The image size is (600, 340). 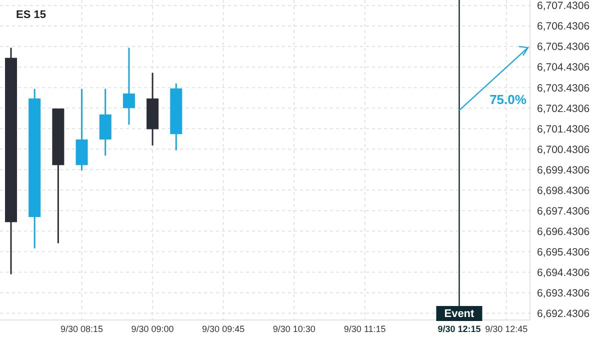 What do you see at coordinates (506, 329) in the screenshot?
I see `x-tick-label: 9/30 12:45` at bounding box center [506, 329].